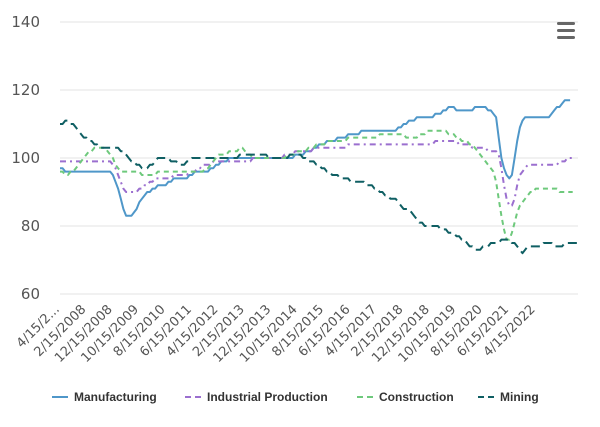  What do you see at coordinates (316, 173) in the screenshot?
I see `series-line-industrial-production` at bounding box center [316, 173].